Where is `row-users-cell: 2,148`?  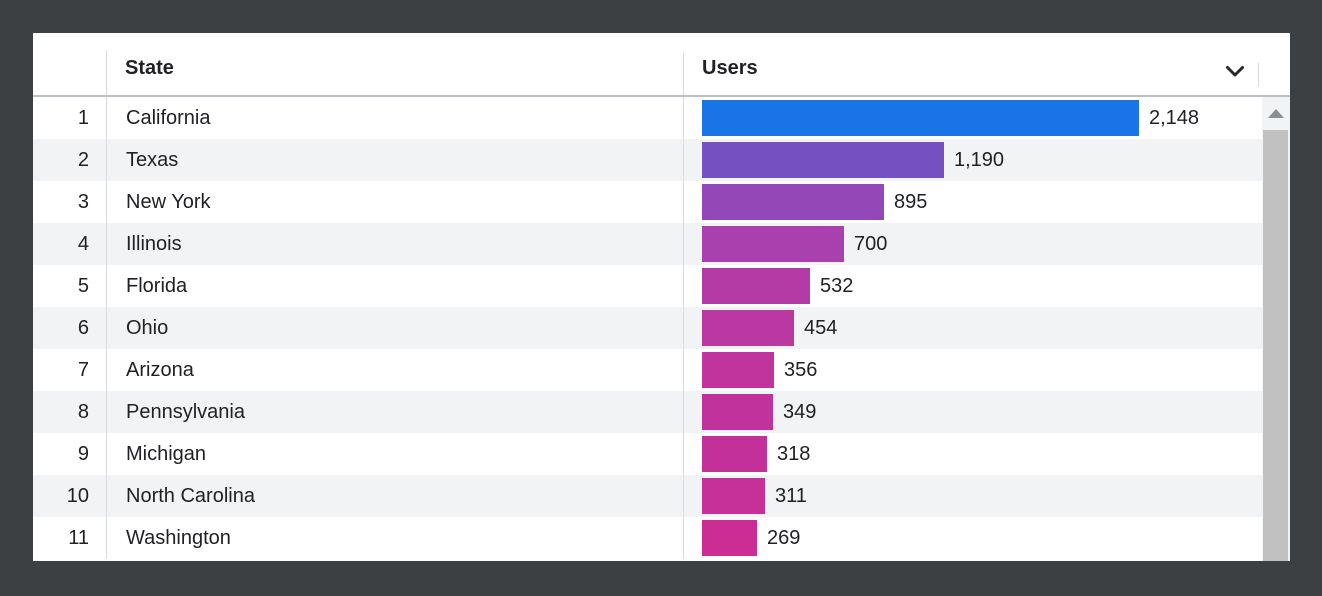
row-users-cell: 2,148 is located at coordinates (972, 118).